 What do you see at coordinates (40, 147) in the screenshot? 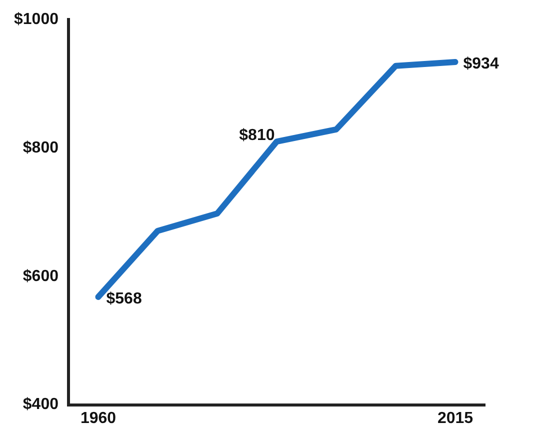
I see `y-tick-label: $800` at bounding box center [40, 147].